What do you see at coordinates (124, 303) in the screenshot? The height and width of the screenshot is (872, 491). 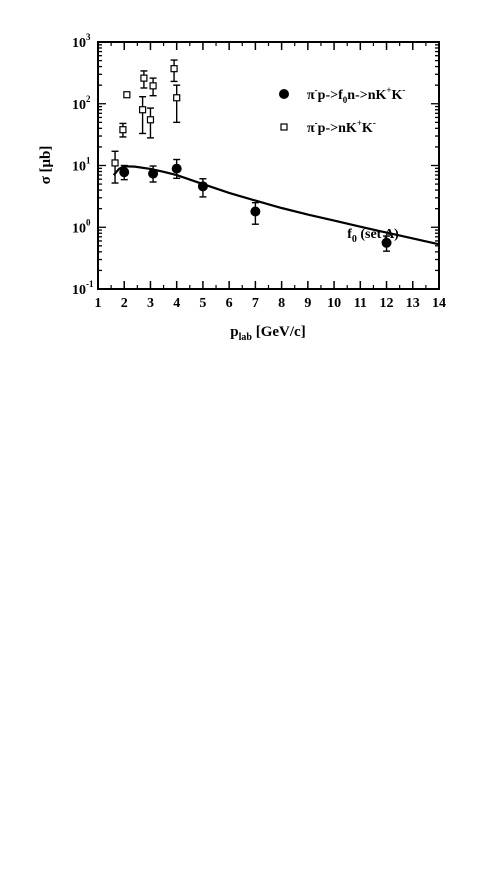 I see `x-tick-label: 2` at bounding box center [124, 303].